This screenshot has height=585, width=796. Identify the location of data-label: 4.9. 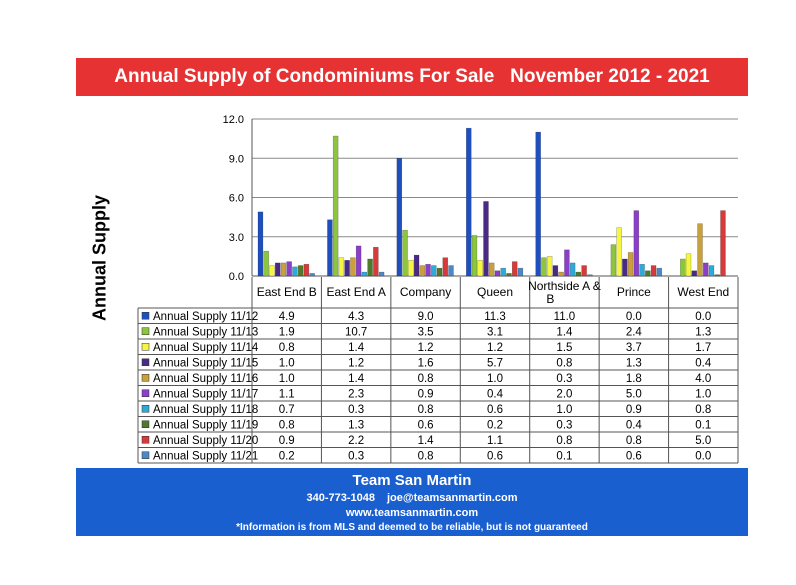
(287, 317).